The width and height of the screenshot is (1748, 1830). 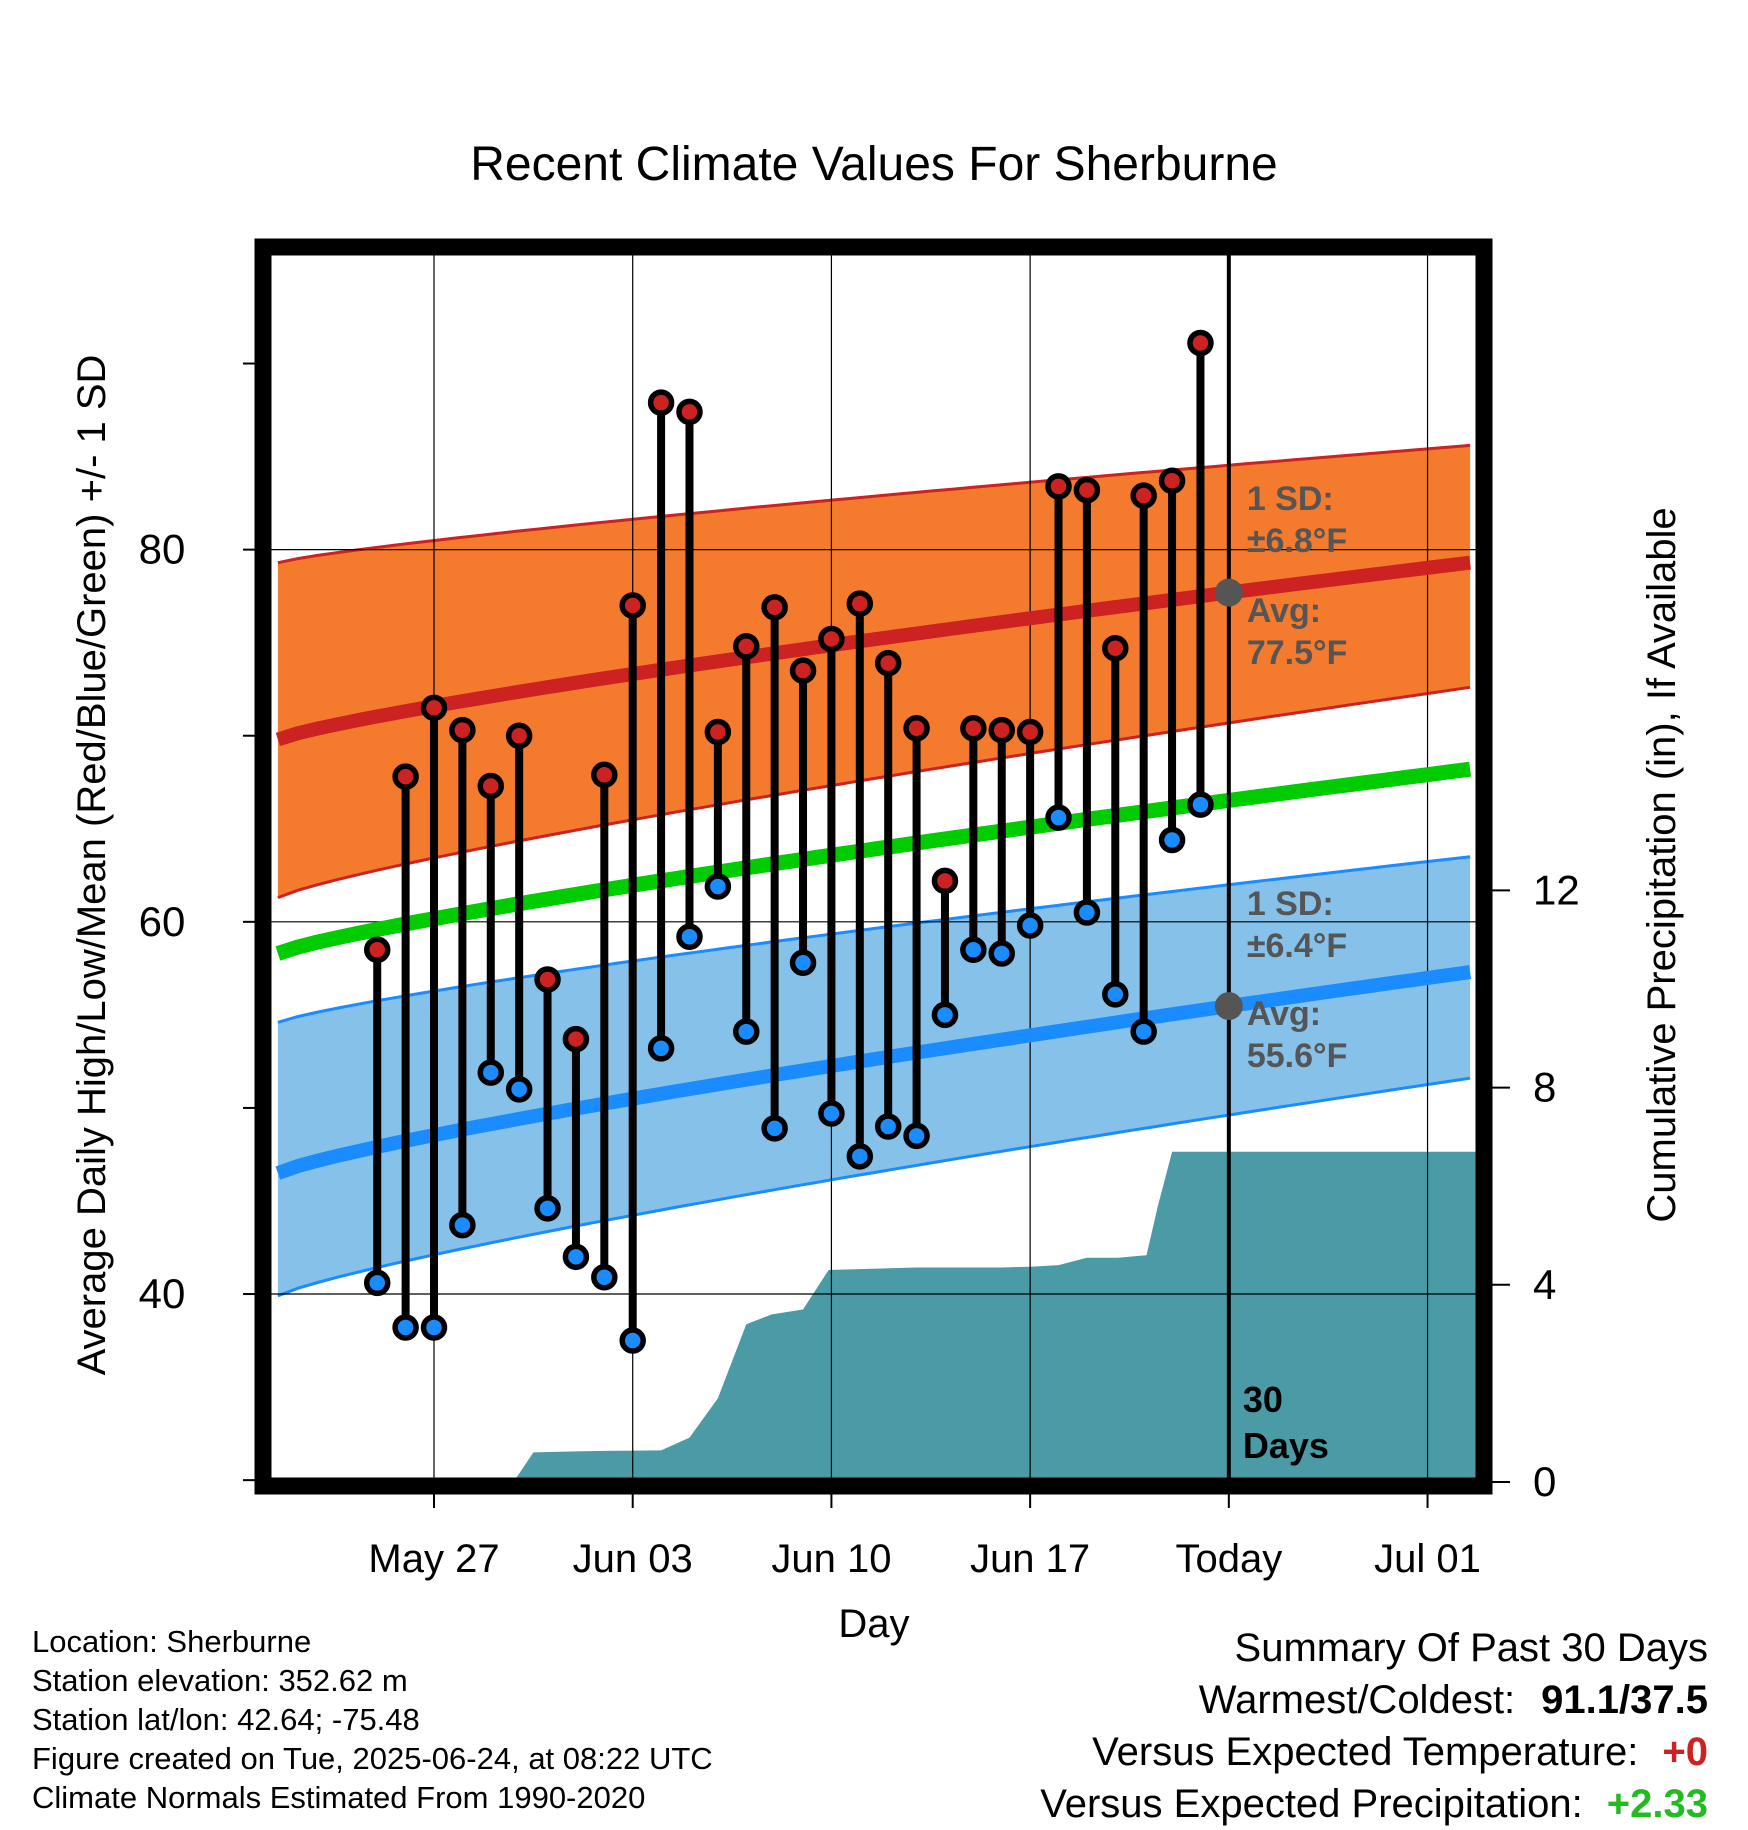 What do you see at coordinates (874, 939) in the screenshot?
I see `low-sd-band-upper-edge` at bounding box center [874, 939].